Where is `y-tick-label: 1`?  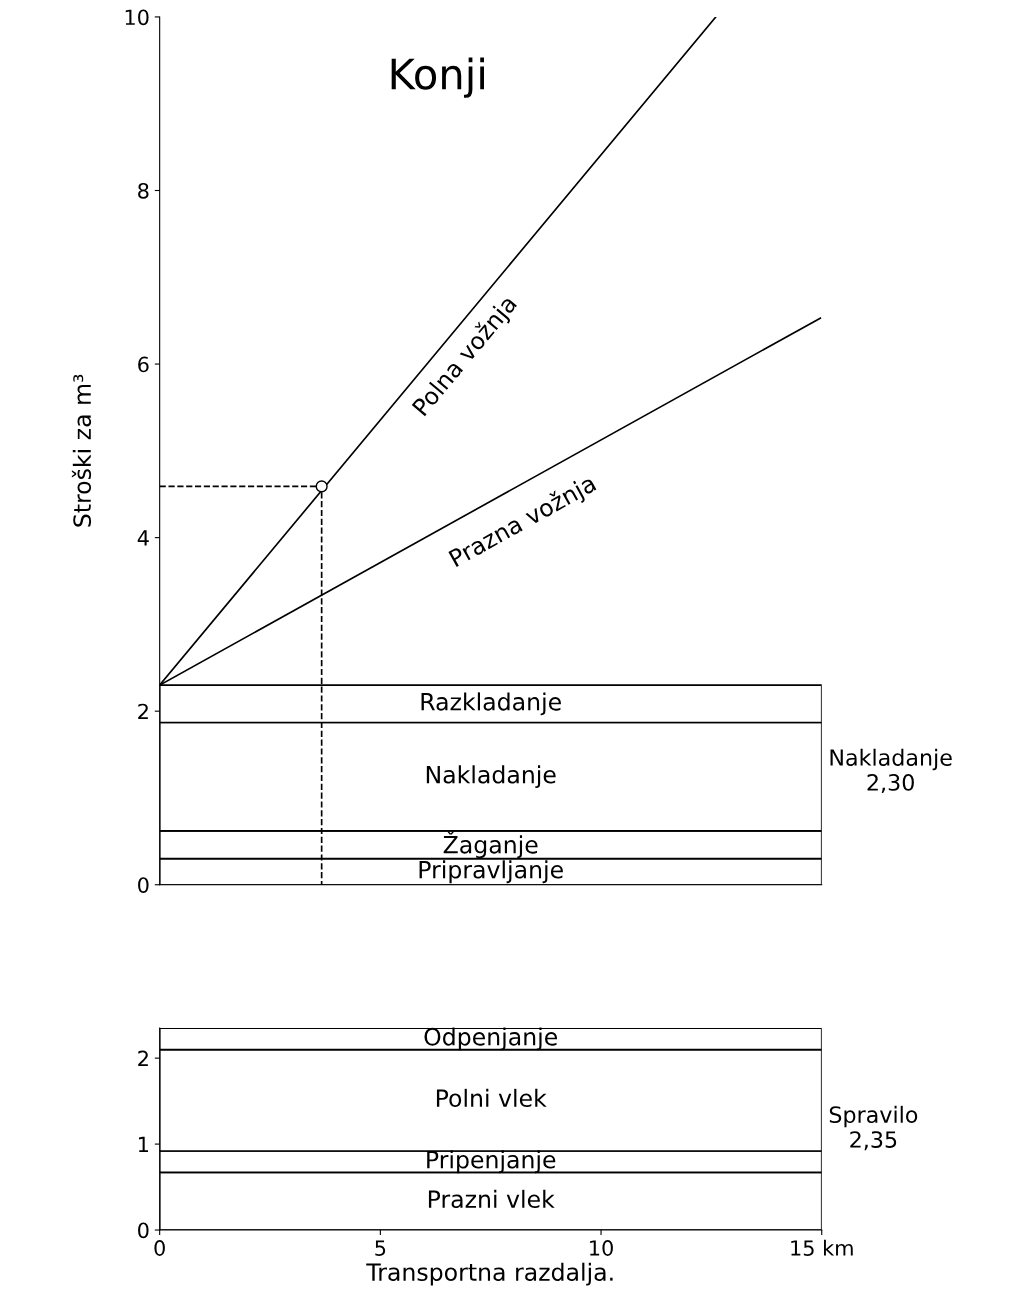 y-tick-label: 1 is located at coordinates (143, 1144).